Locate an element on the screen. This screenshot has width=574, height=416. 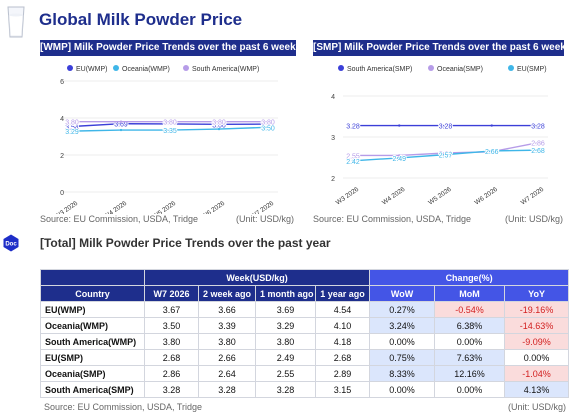
wmp-chart-unit: (Unit: USD/kg) is located at coordinates (265, 219).